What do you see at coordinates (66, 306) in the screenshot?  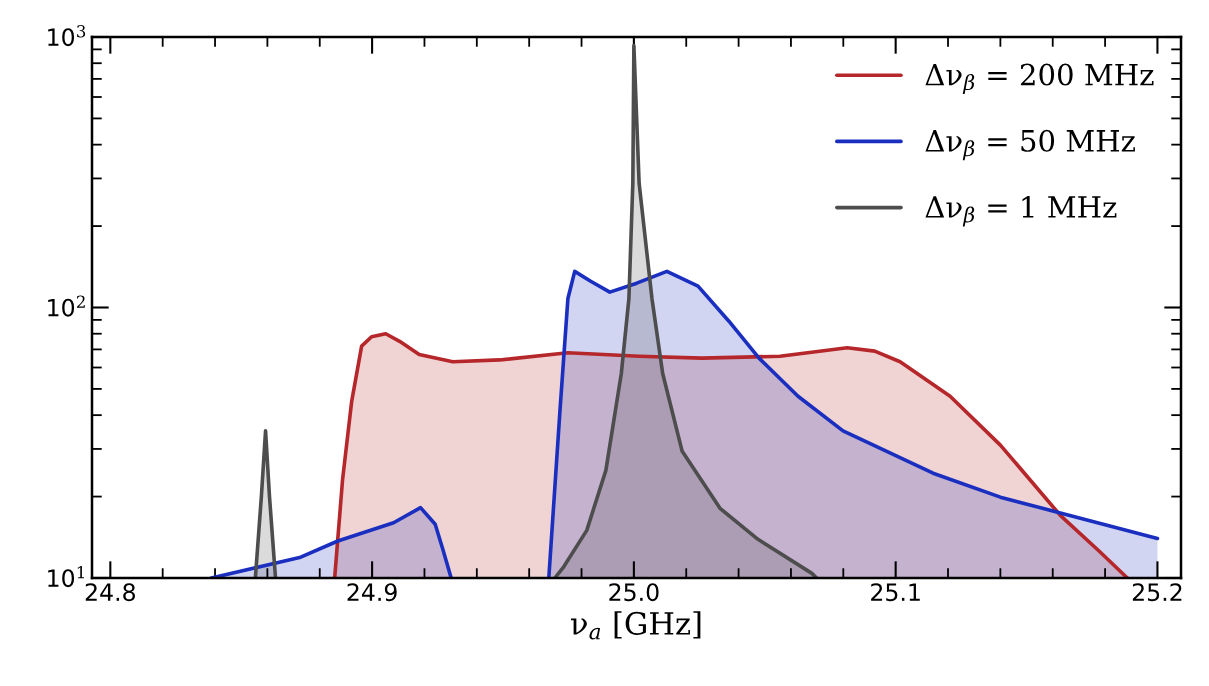 I see `y-tick-label: 10$^{2}$` at bounding box center [66, 306].